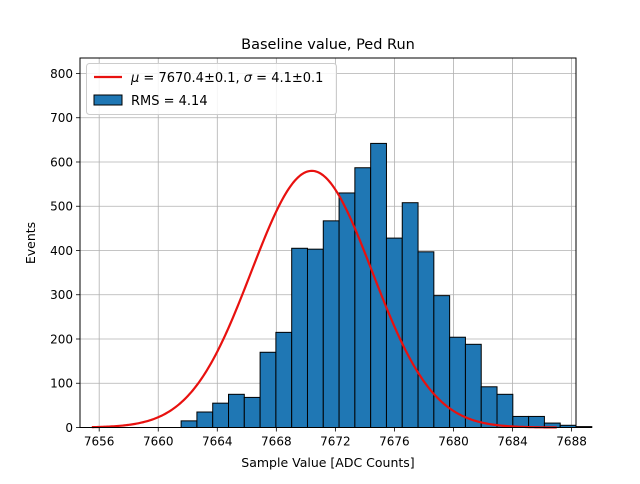  What do you see at coordinates (69, 428) in the screenshot?
I see `y-tick-label: 0` at bounding box center [69, 428].